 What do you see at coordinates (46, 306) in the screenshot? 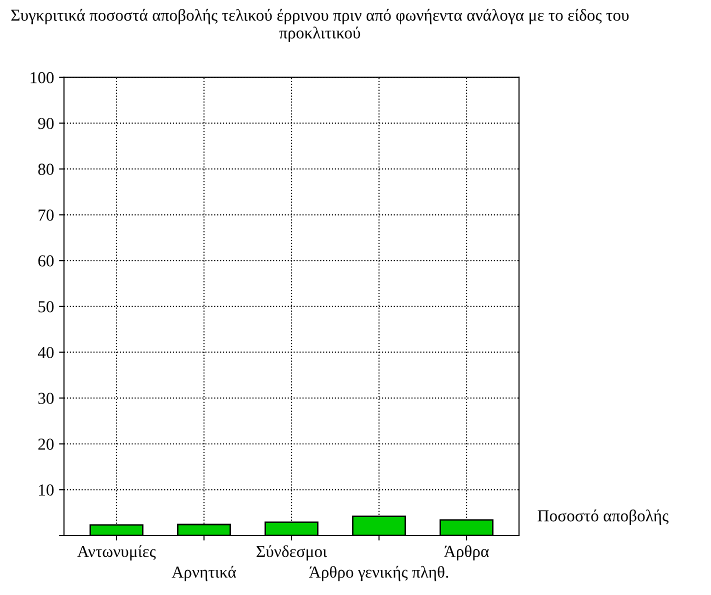
I see `y-tick-label: 50` at bounding box center [46, 306].